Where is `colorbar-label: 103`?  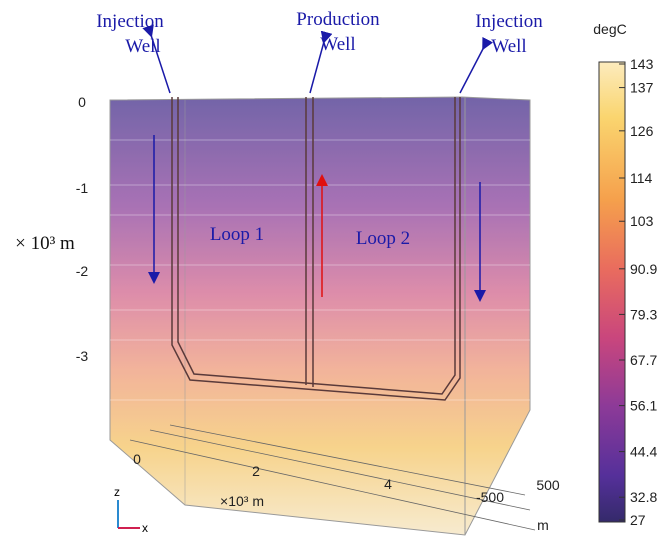
colorbar-label: 103 is located at coordinates (642, 221).